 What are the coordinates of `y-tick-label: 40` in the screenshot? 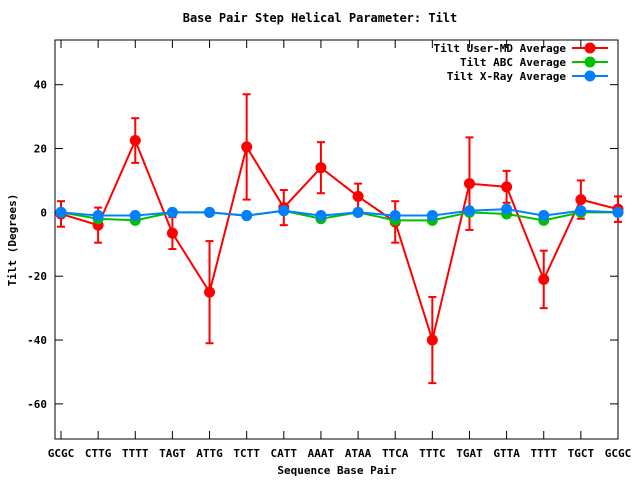 It's located at (40, 85).